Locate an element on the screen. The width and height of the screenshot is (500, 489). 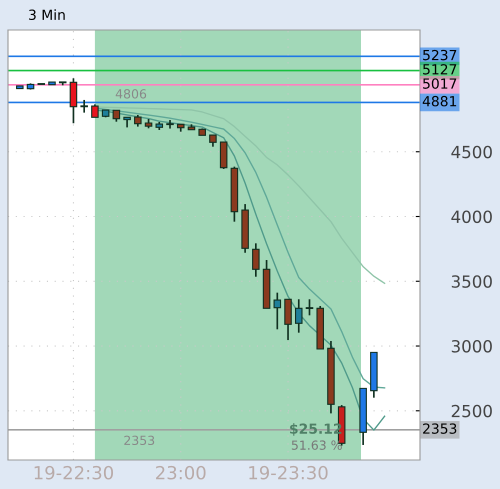
annotation: 4806 is located at coordinates (131, 94).